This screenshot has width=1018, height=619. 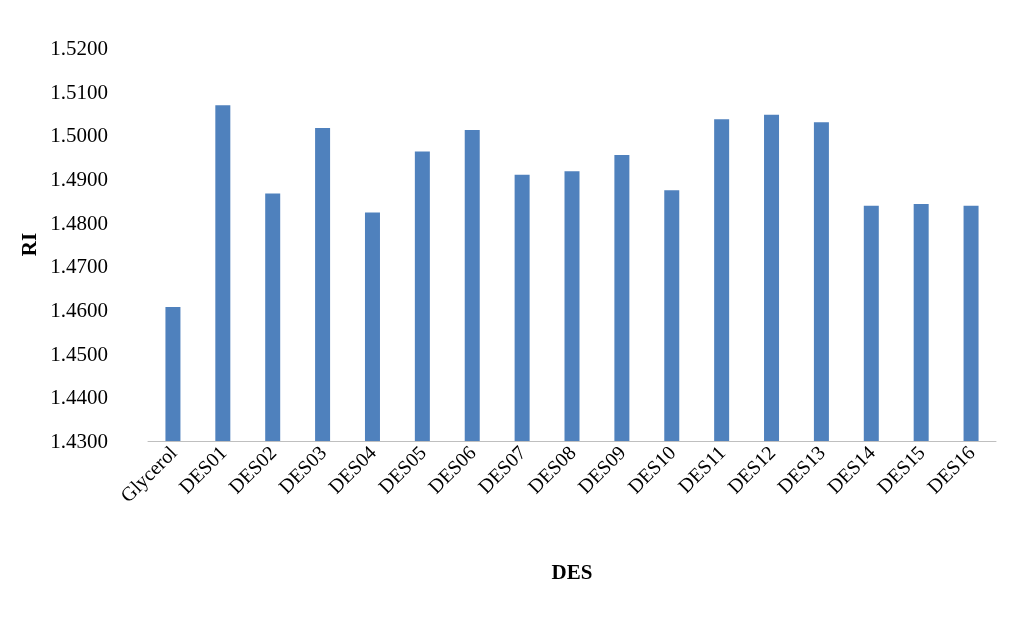 I want to click on y-tick-label: 1.4700, so click(x=79, y=266).